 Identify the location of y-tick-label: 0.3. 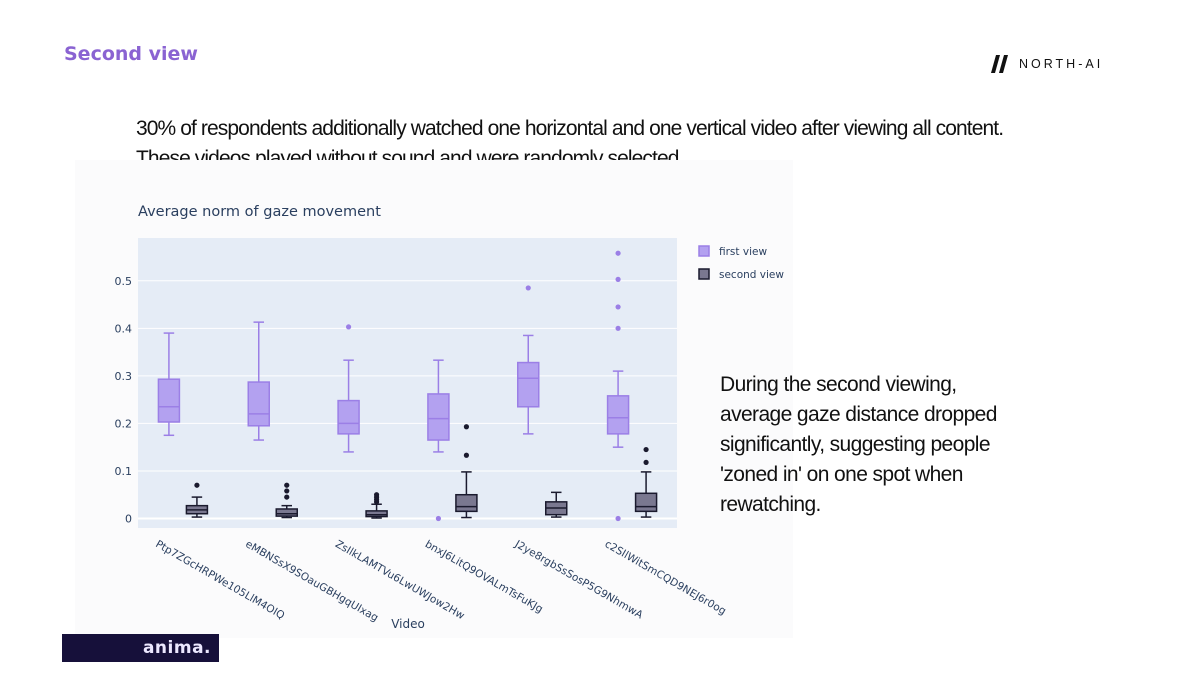
(124, 376).